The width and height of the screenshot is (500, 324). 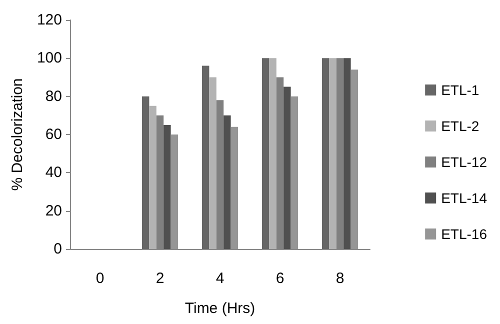 What do you see at coordinates (460, 90) in the screenshot?
I see `legend-label: ETL-1` at bounding box center [460, 90].